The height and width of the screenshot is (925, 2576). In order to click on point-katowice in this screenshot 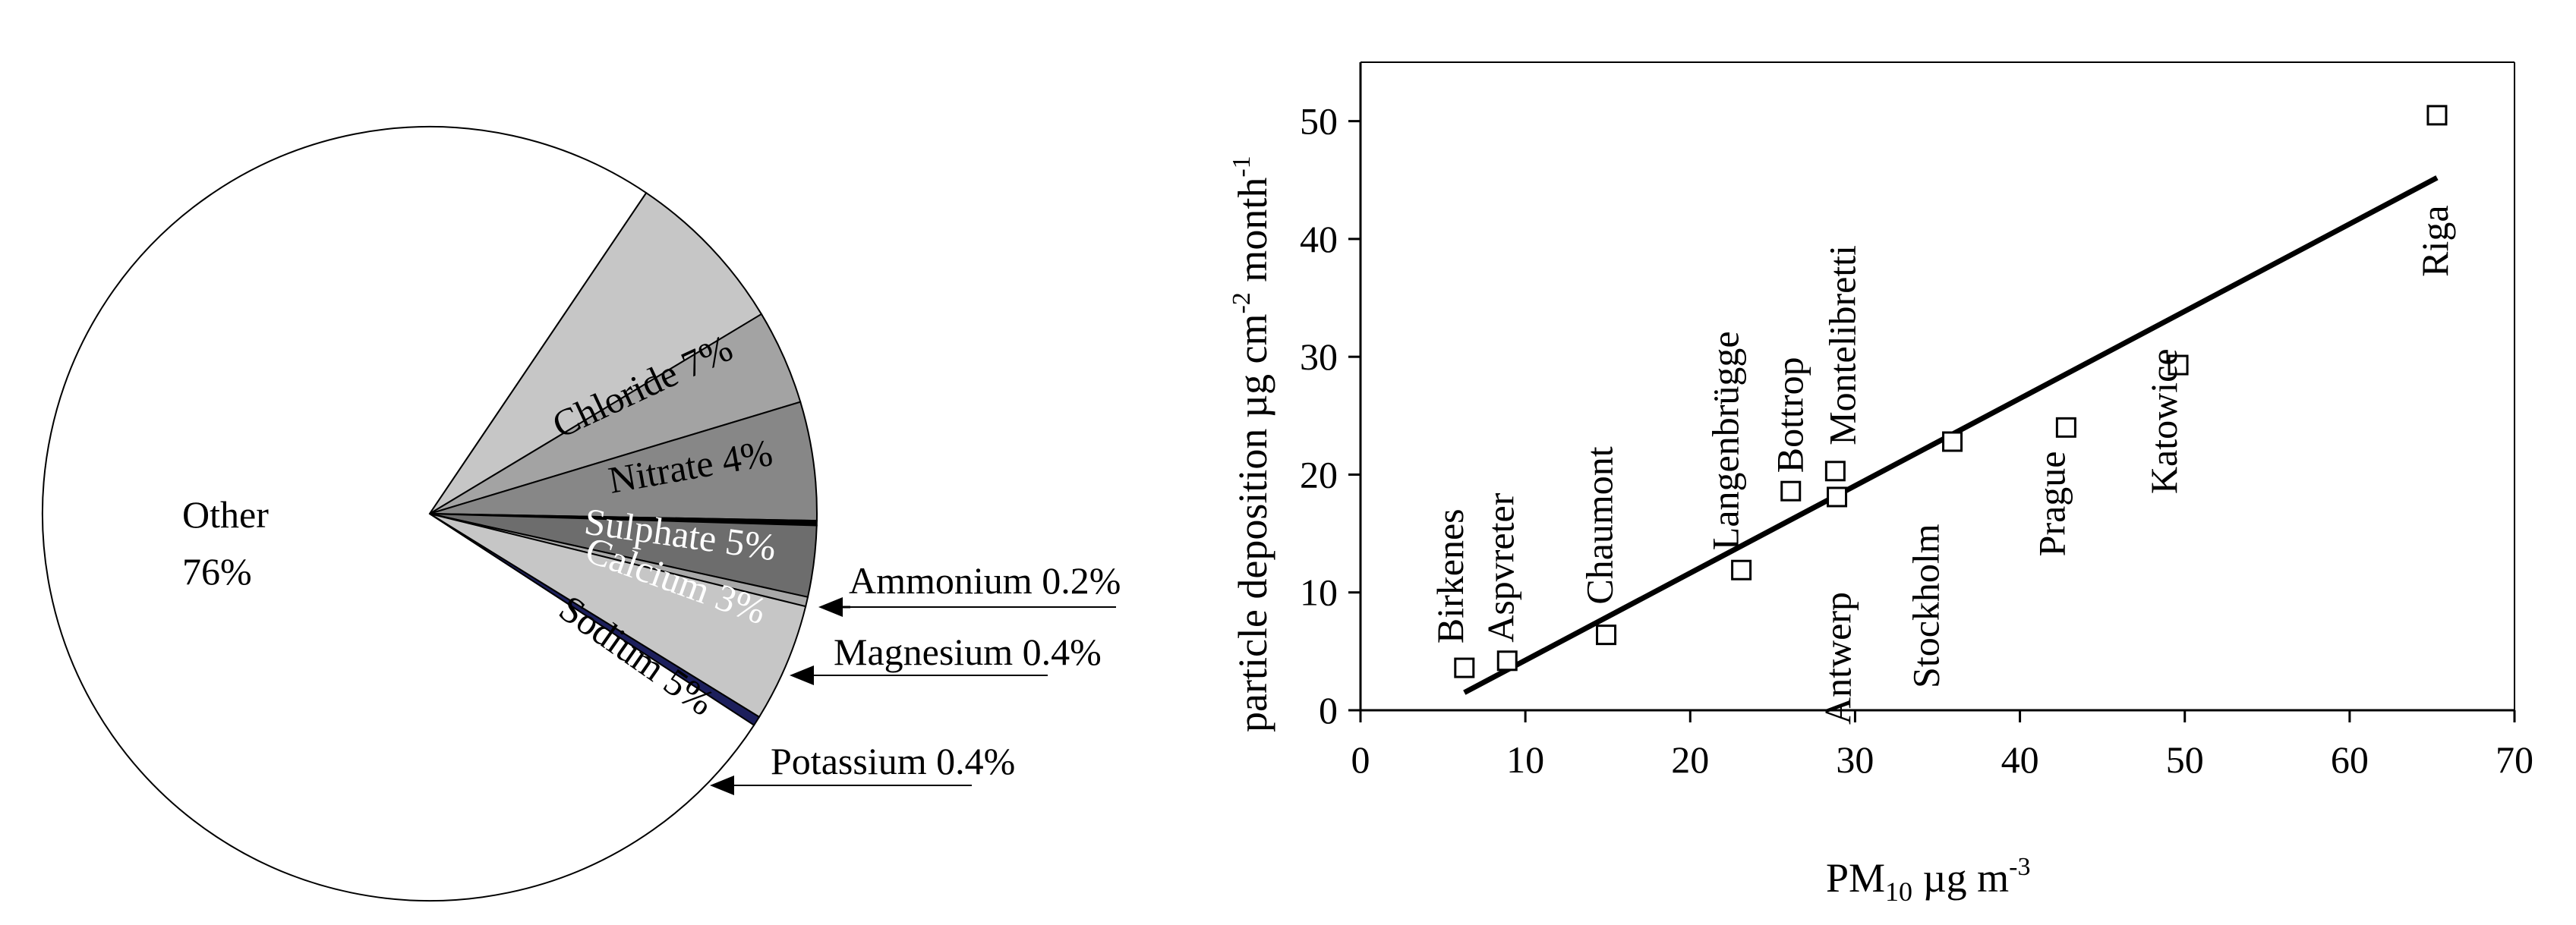, I will do `click(2178, 365)`.